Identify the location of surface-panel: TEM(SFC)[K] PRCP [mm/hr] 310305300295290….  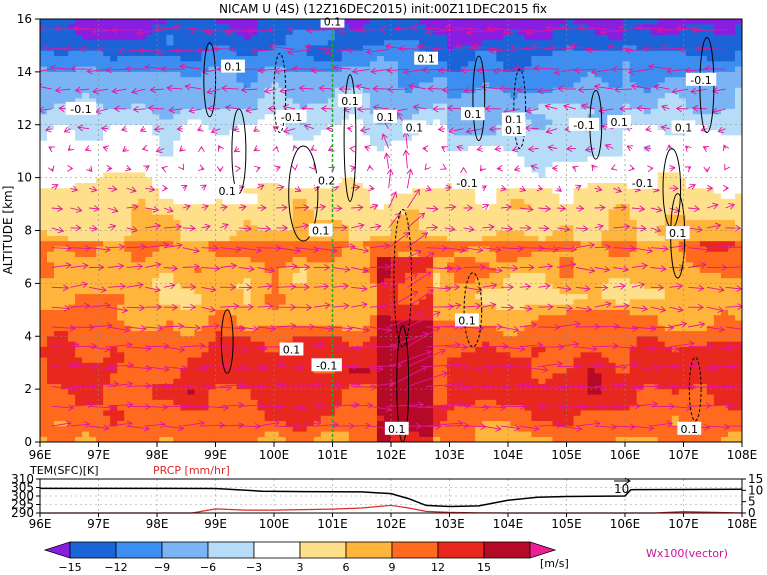
(387, 497).